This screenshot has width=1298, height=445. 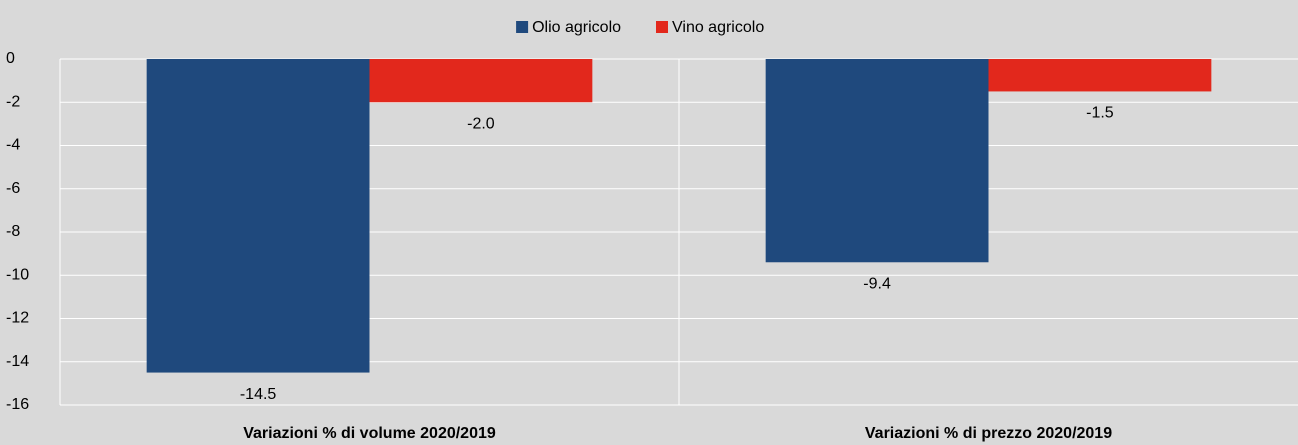 What do you see at coordinates (877, 283) in the screenshot?
I see `value-label: -9.4` at bounding box center [877, 283].